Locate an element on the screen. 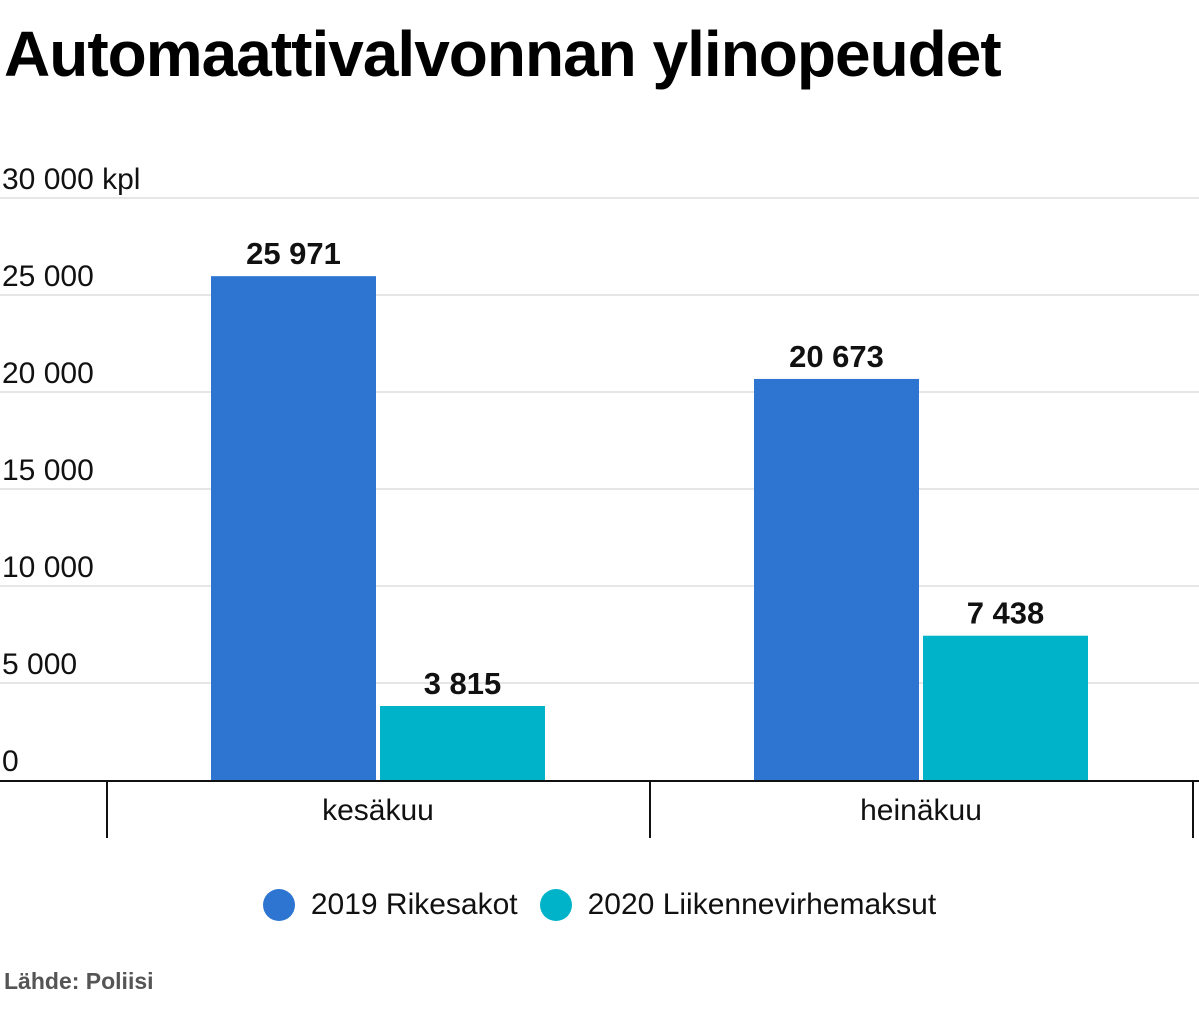 This screenshot has height=1025, width=1199. x-category-label: heinäkuu is located at coordinates (921, 810).